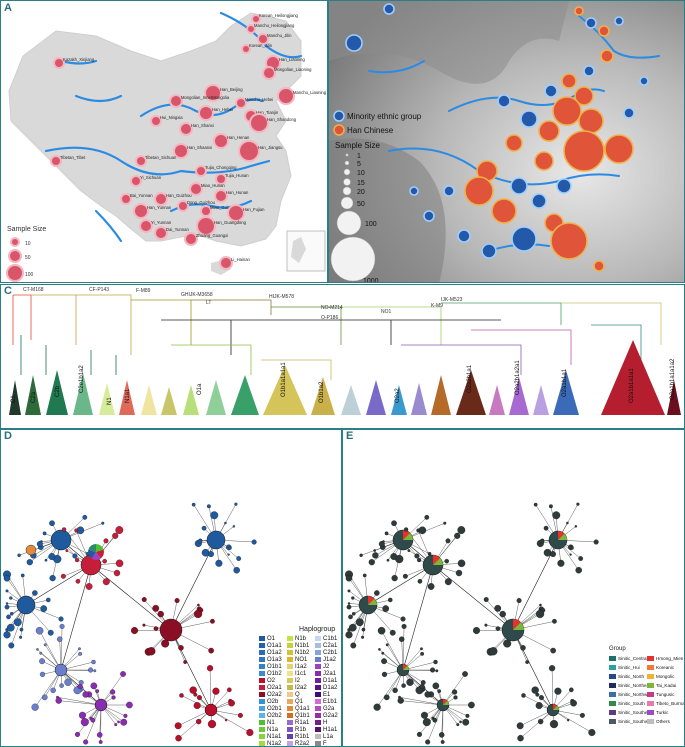 Image resolution: width=685 pixels, height=747 pixels. What do you see at coordinates (146, 226) in the screenshot?
I see `sample-point-yi_yunnan` at bounding box center [146, 226].